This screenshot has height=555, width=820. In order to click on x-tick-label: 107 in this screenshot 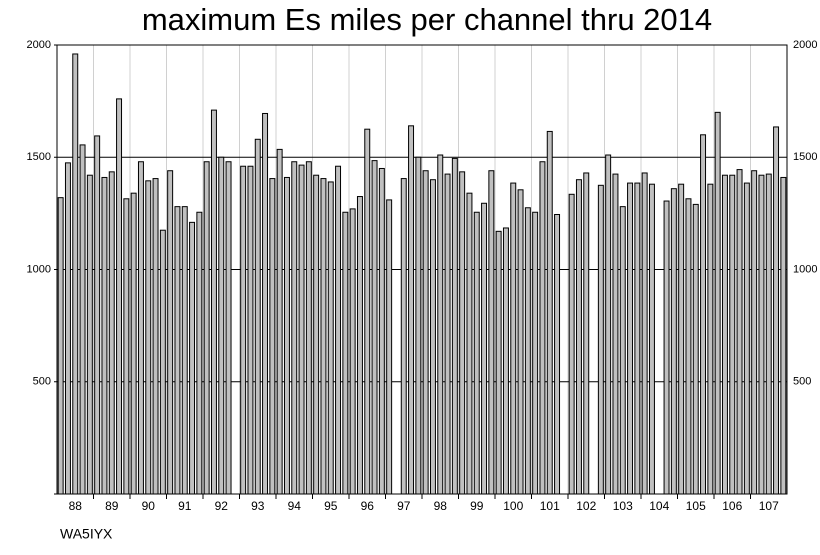, I will do `click(769, 506)`.